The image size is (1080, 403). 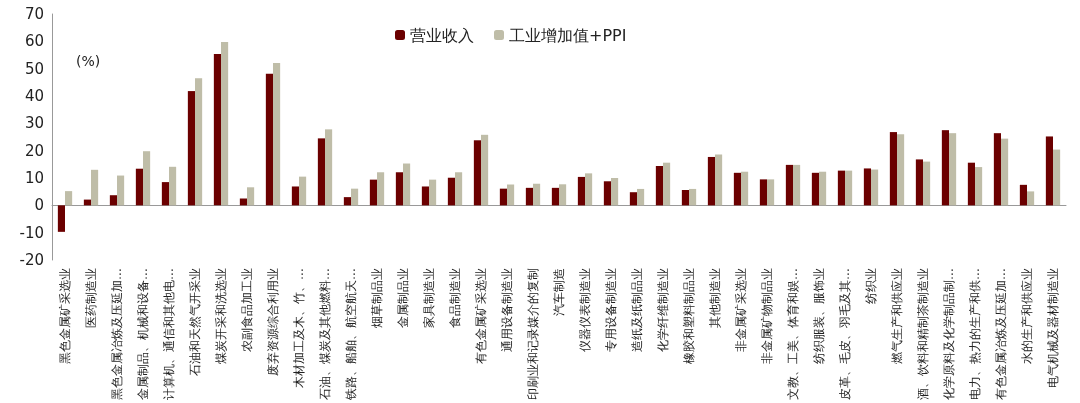 I want to click on y-tick-label: 70, so click(x=34, y=14).